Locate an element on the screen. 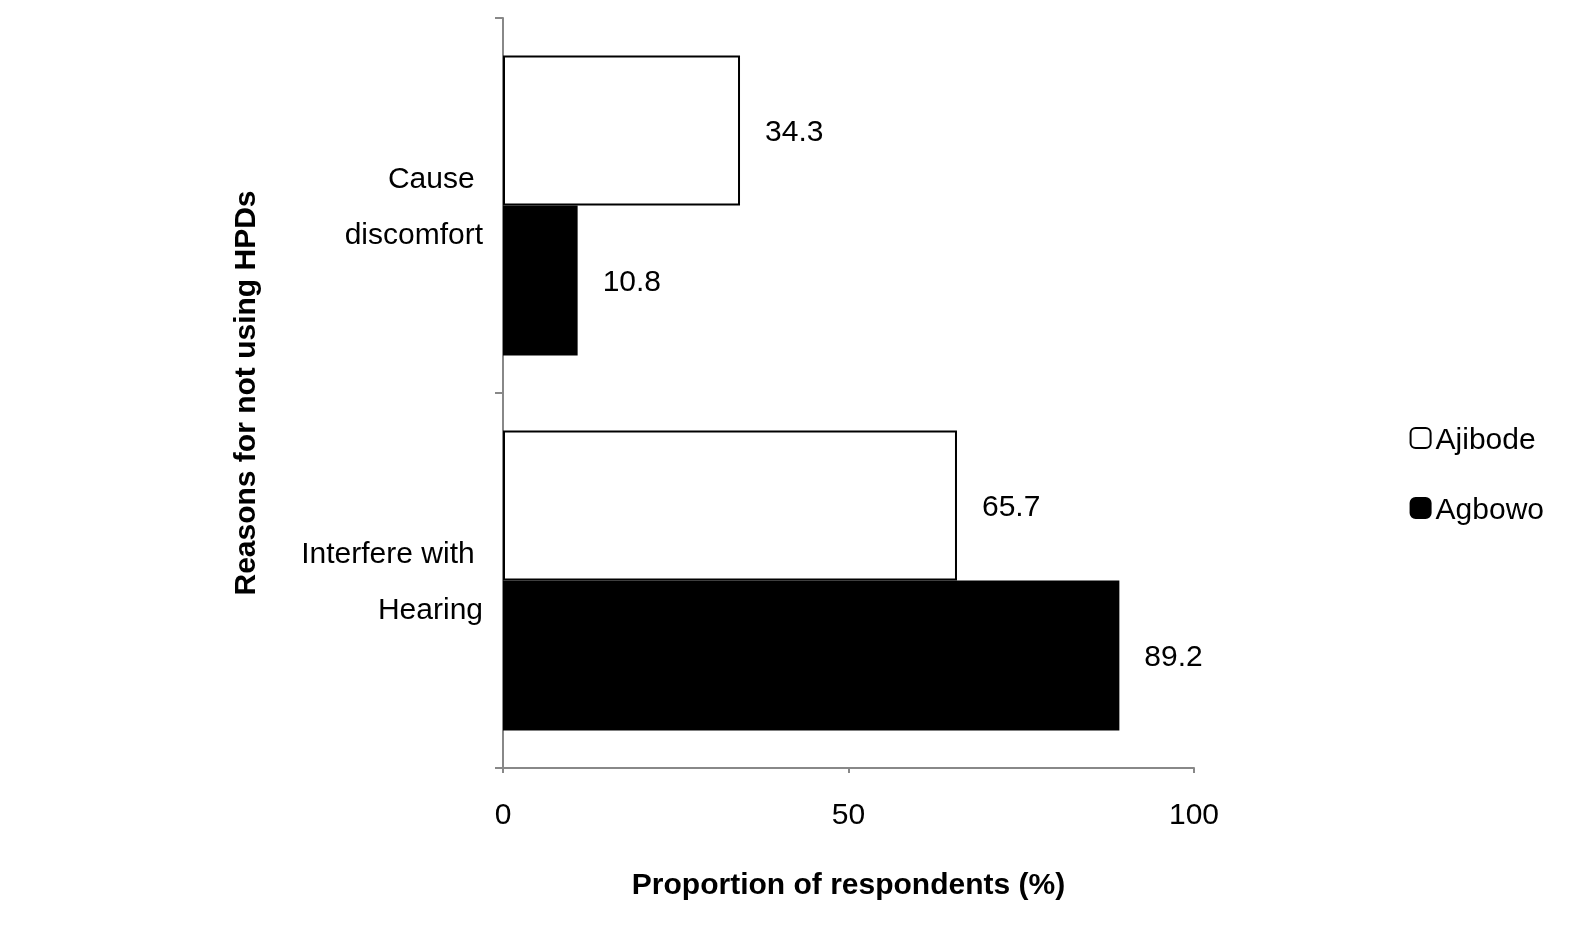 The image size is (1587, 946). y-axis-title: Reasons for not using HPDs is located at coordinates (244, 393).